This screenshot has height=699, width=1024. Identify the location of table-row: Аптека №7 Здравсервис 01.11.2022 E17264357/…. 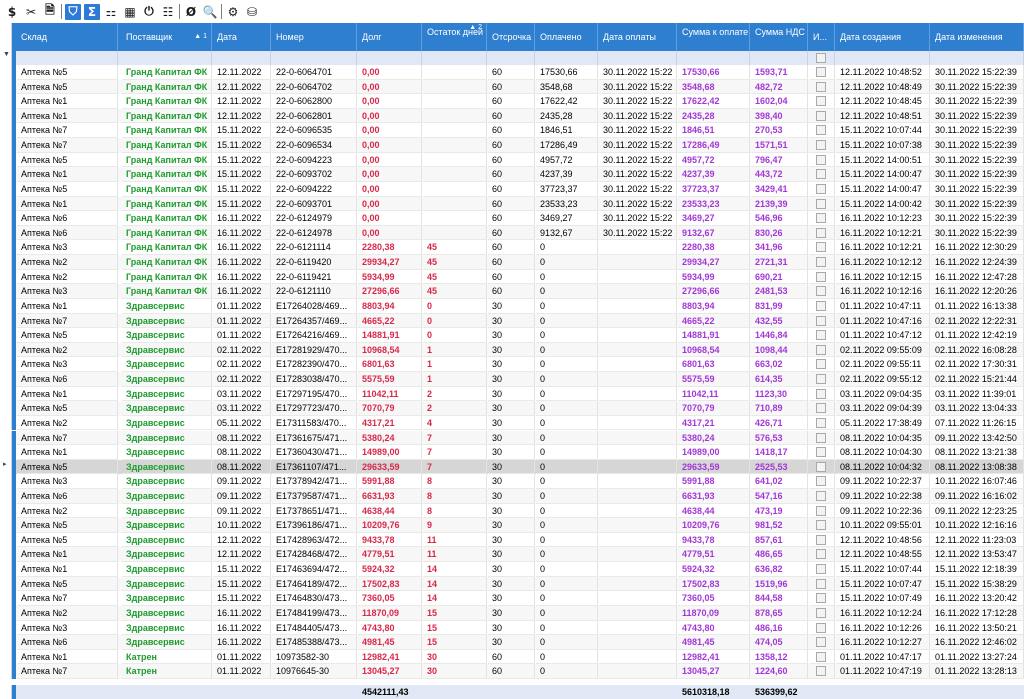
(512, 321).